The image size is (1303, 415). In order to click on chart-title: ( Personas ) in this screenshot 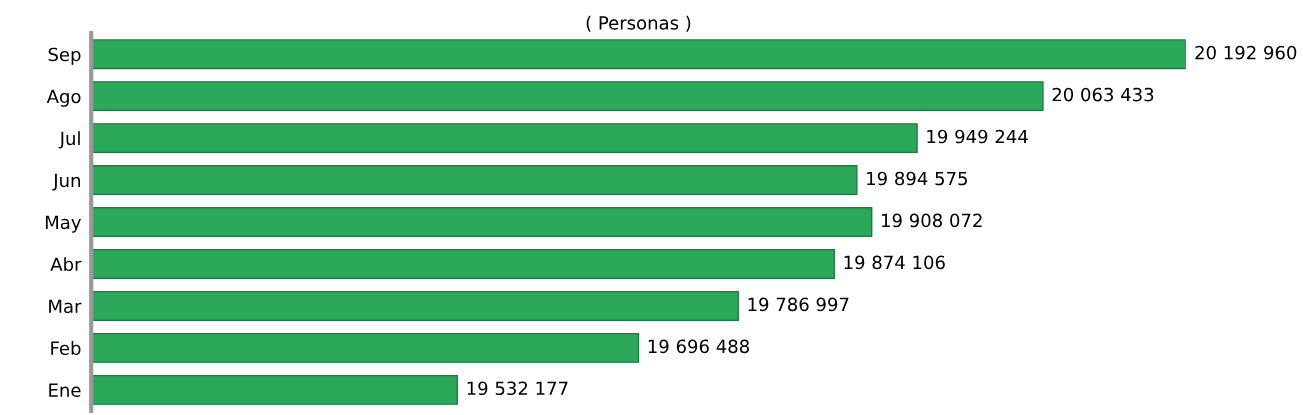, I will do `click(638, 23)`.